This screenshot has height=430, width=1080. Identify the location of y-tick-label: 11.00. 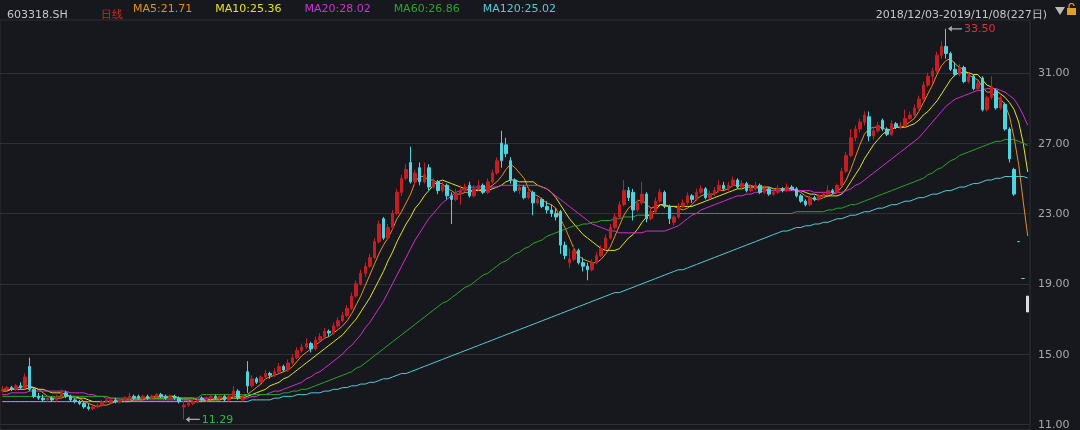
(1054, 424).